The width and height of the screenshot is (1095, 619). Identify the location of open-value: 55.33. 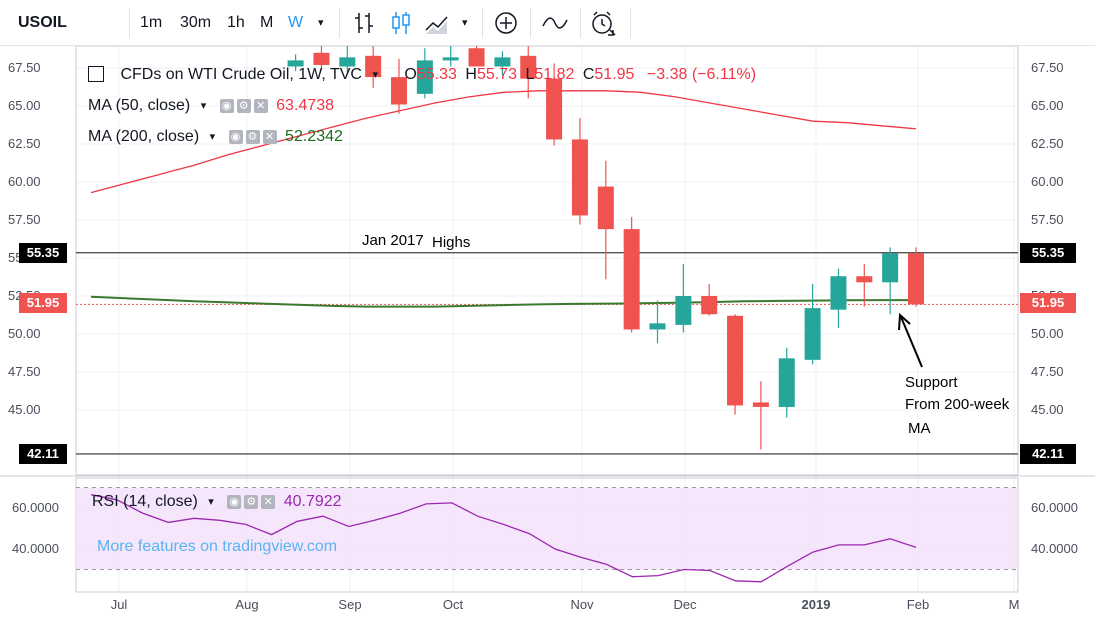
(436, 74).